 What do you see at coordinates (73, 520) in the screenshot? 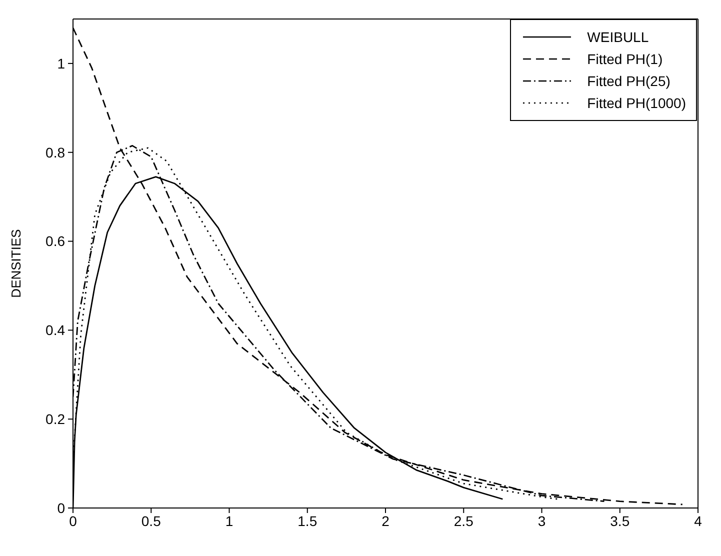
I see `x-tick-label: 0` at bounding box center [73, 520].